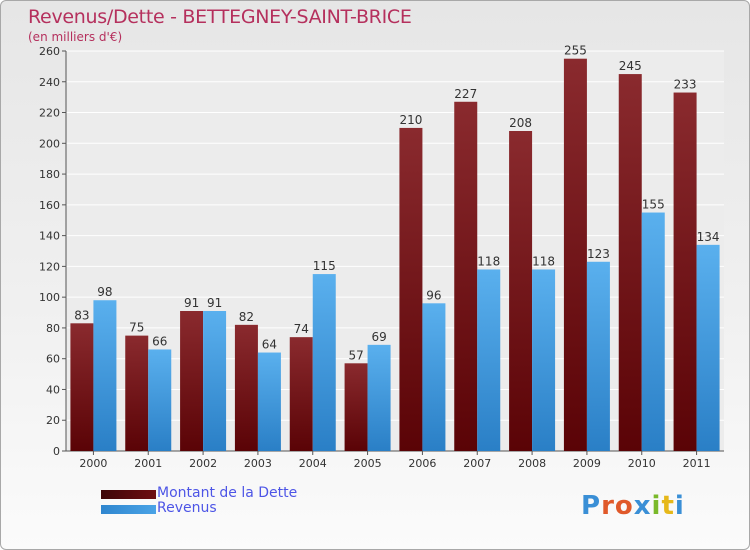 This screenshot has height=550, width=750. I want to click on y-tick-label: 40, so click(53, 389).